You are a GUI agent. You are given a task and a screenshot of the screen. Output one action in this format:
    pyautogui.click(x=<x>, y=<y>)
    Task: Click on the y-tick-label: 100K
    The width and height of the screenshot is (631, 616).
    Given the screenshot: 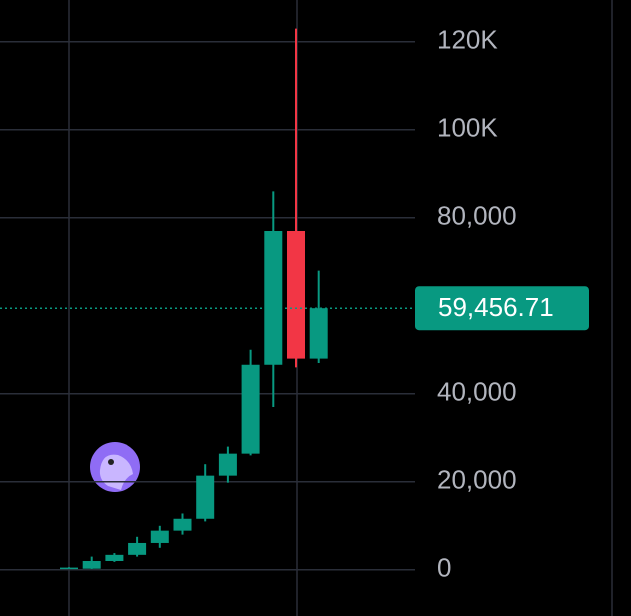 What is the action you would take?
    pyautogui.click(x=467, y=128)
    